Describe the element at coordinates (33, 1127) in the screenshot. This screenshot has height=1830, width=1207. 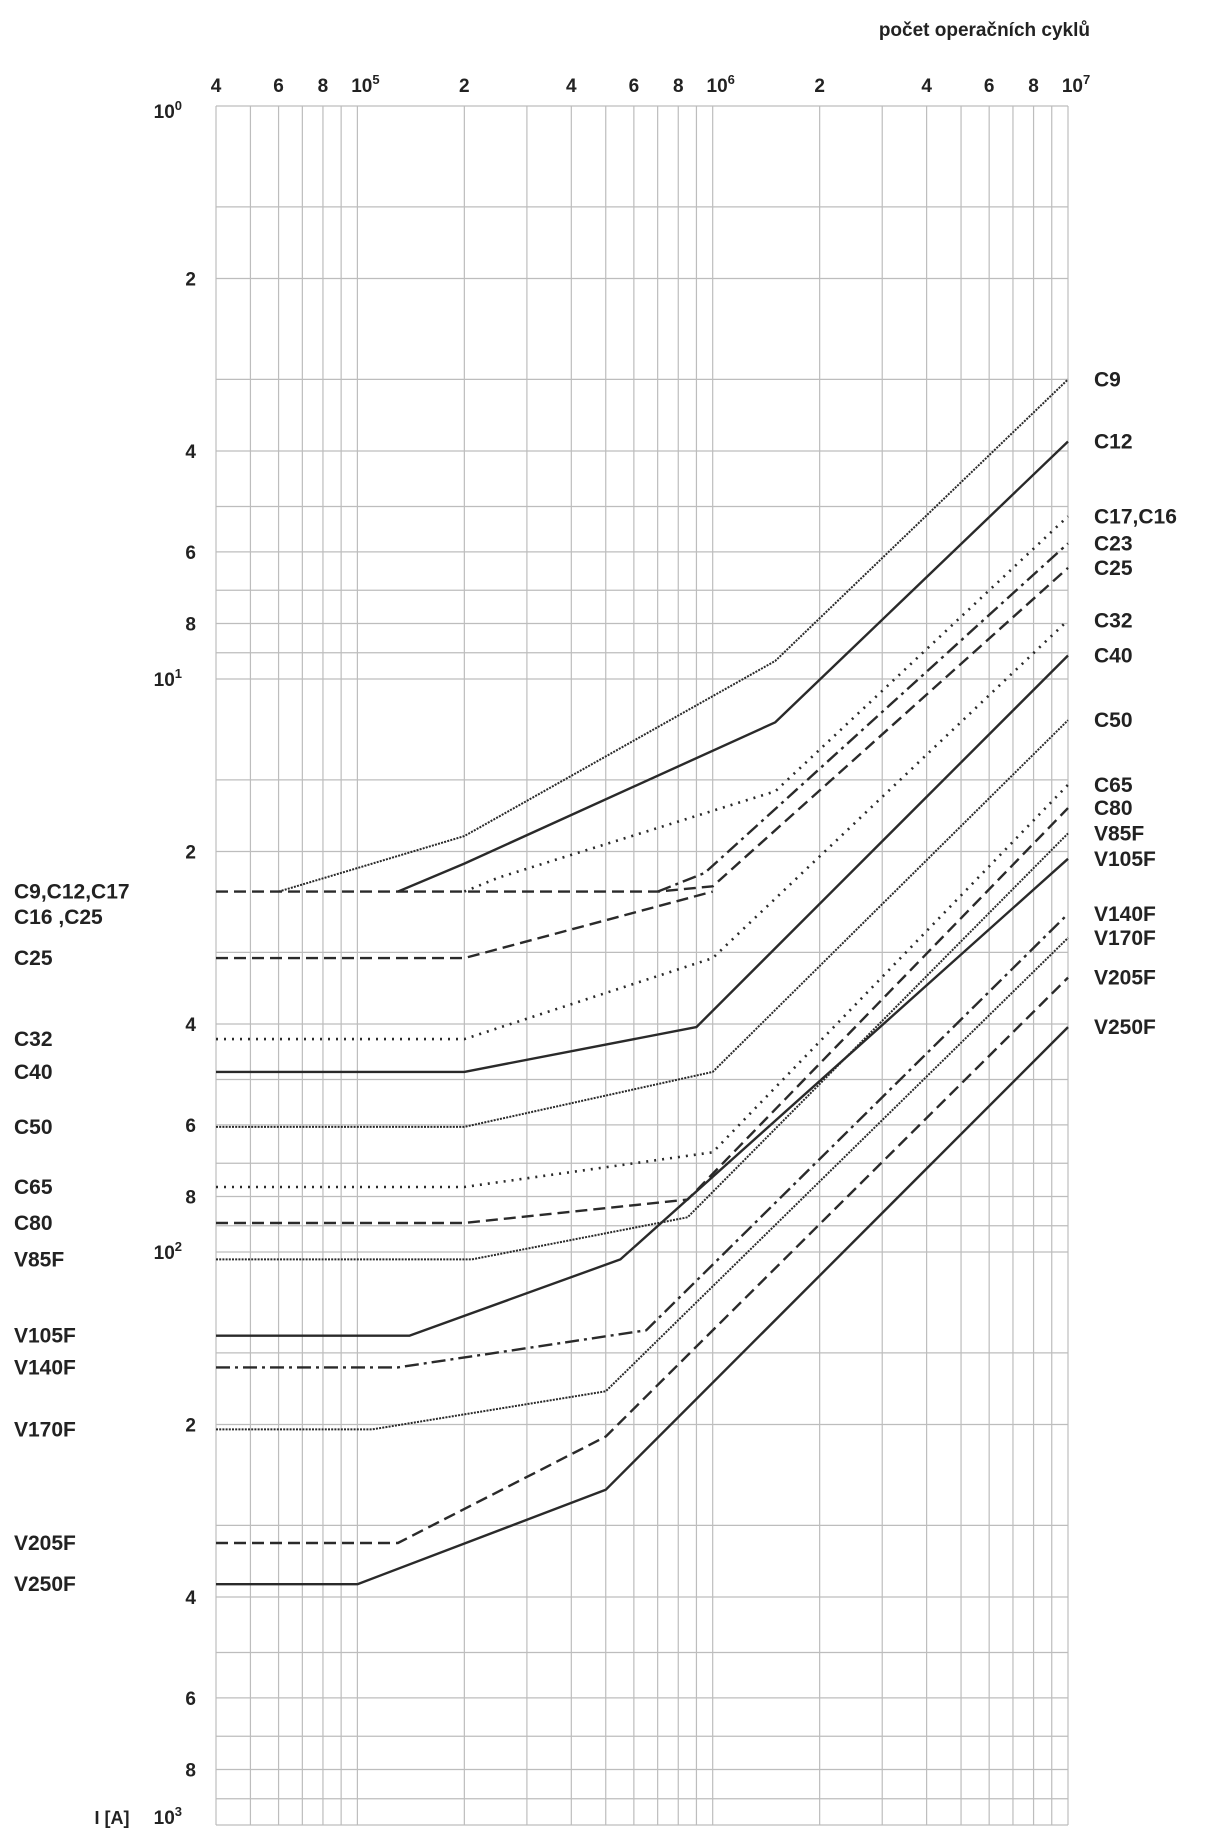
I see `left-label: C50` at that location.